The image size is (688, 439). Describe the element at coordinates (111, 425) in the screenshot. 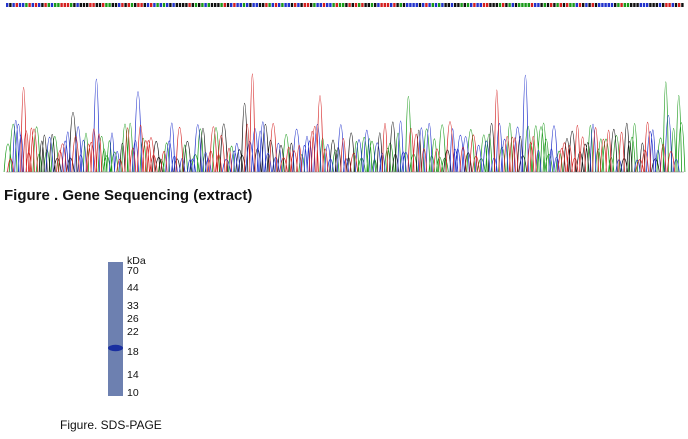

I see `sds-page-caption: Figure. SDS-PAGE` at that location.